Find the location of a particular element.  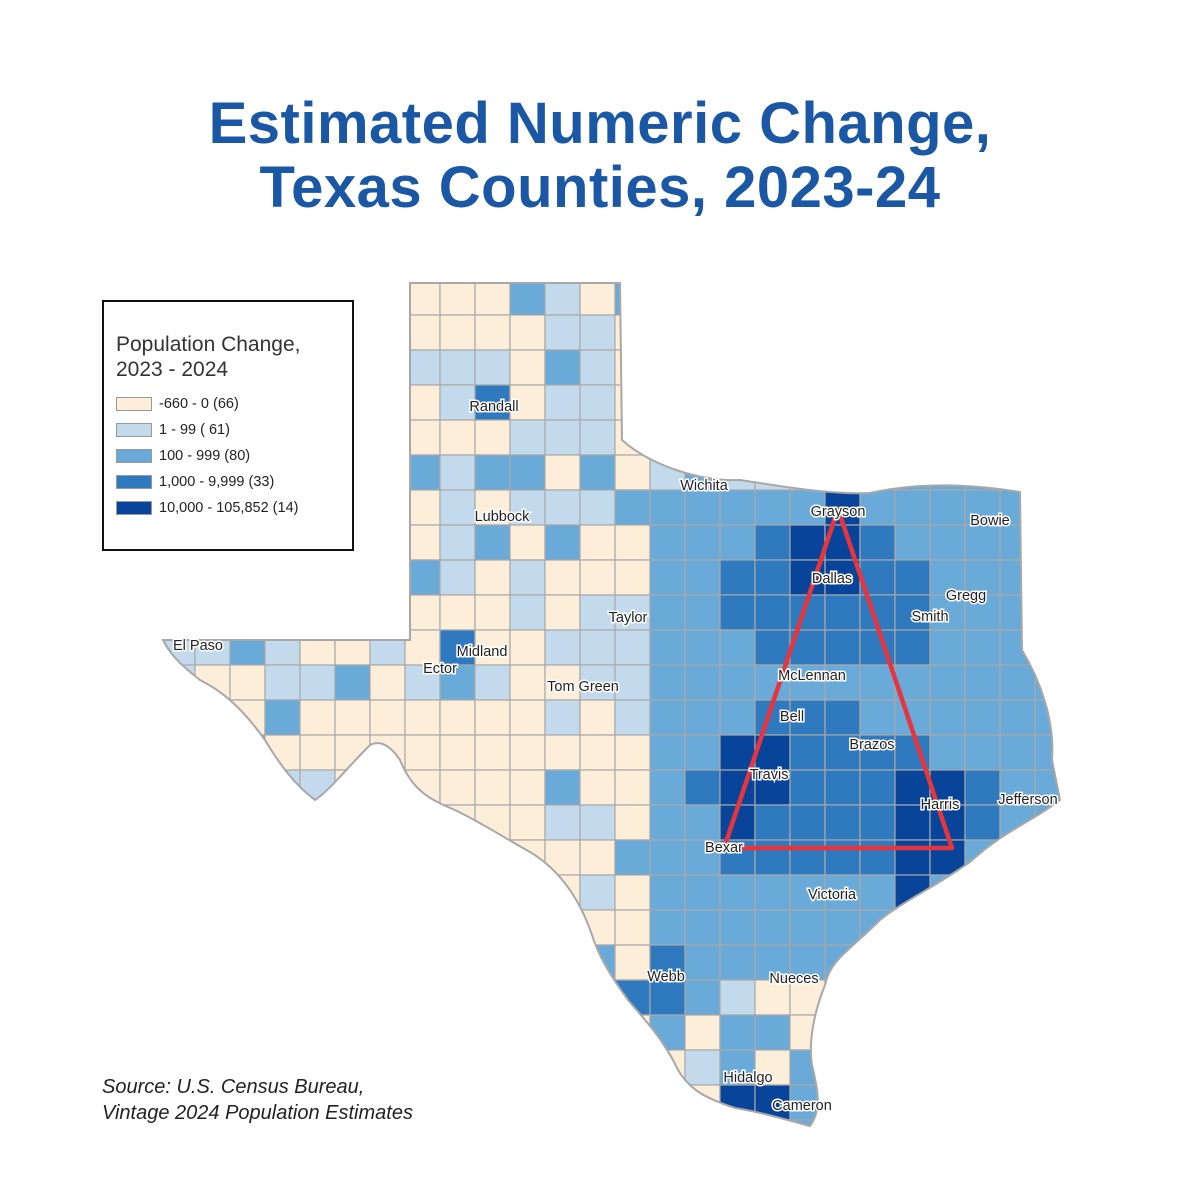

county-label: Harris is located at coordinates (940, 805).